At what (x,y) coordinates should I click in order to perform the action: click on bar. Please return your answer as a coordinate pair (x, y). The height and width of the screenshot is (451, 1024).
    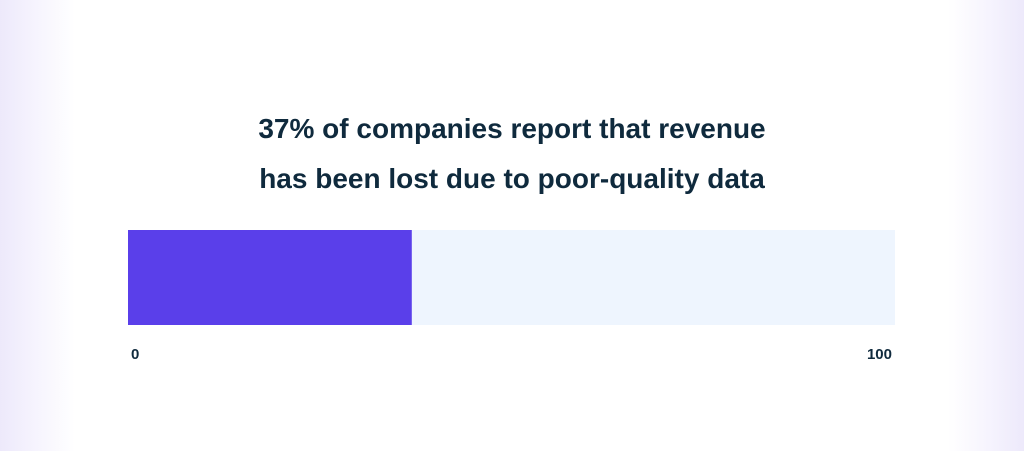
    Looking at the image, I should click on (270, 277).